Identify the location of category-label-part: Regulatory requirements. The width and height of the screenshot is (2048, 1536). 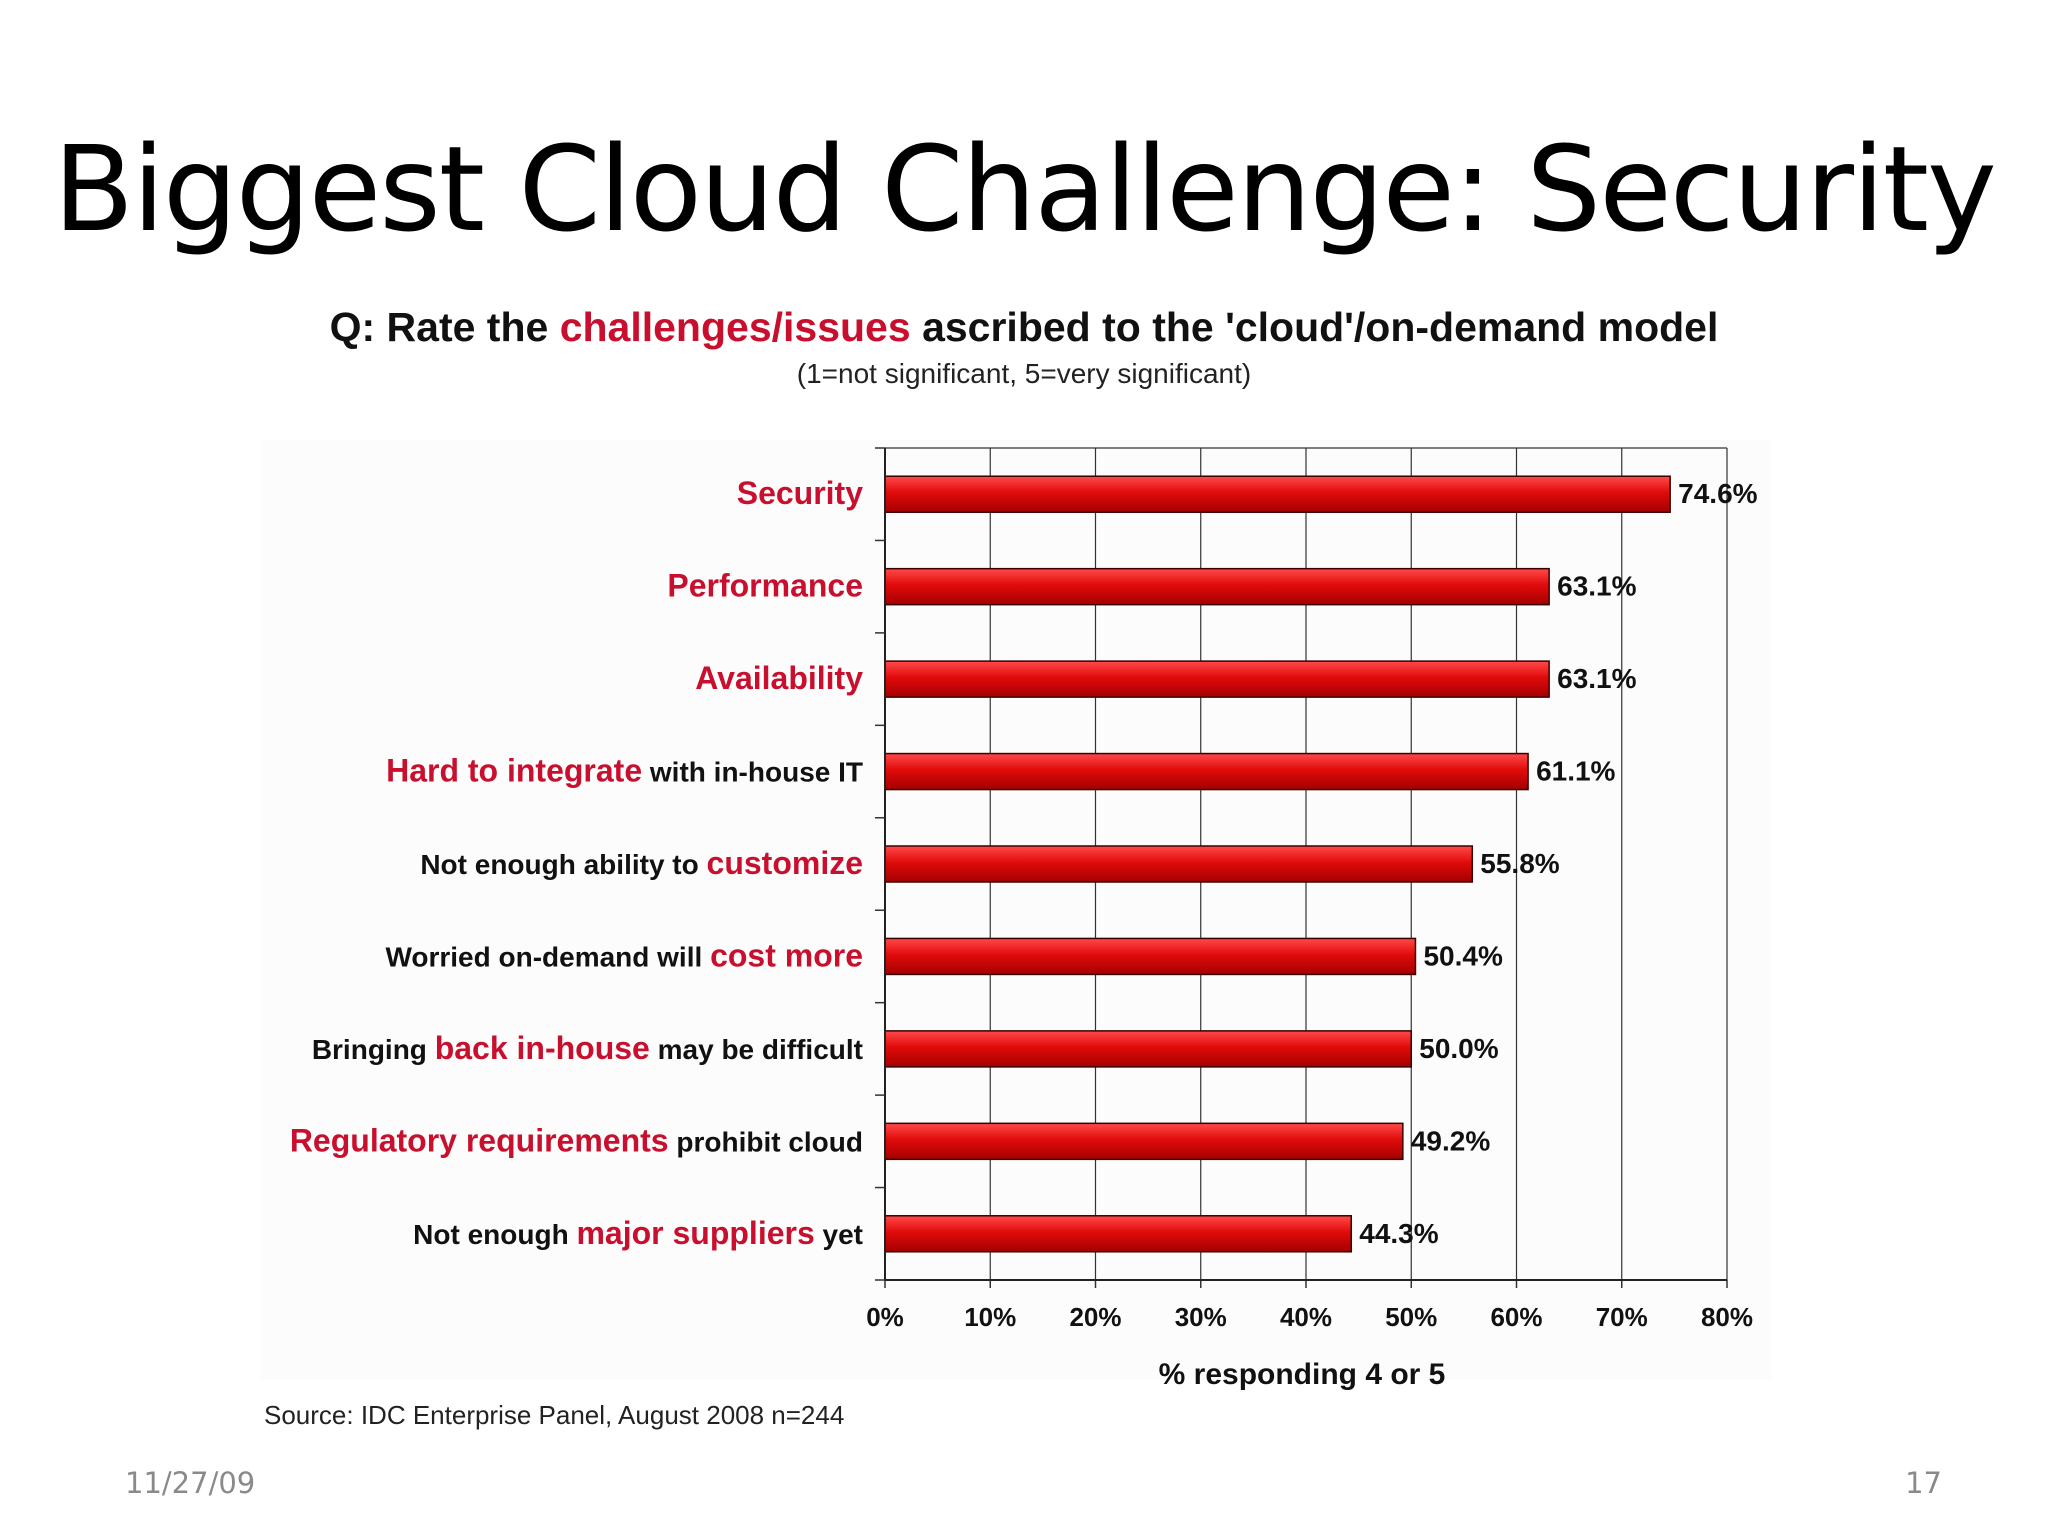
(479, 1140).